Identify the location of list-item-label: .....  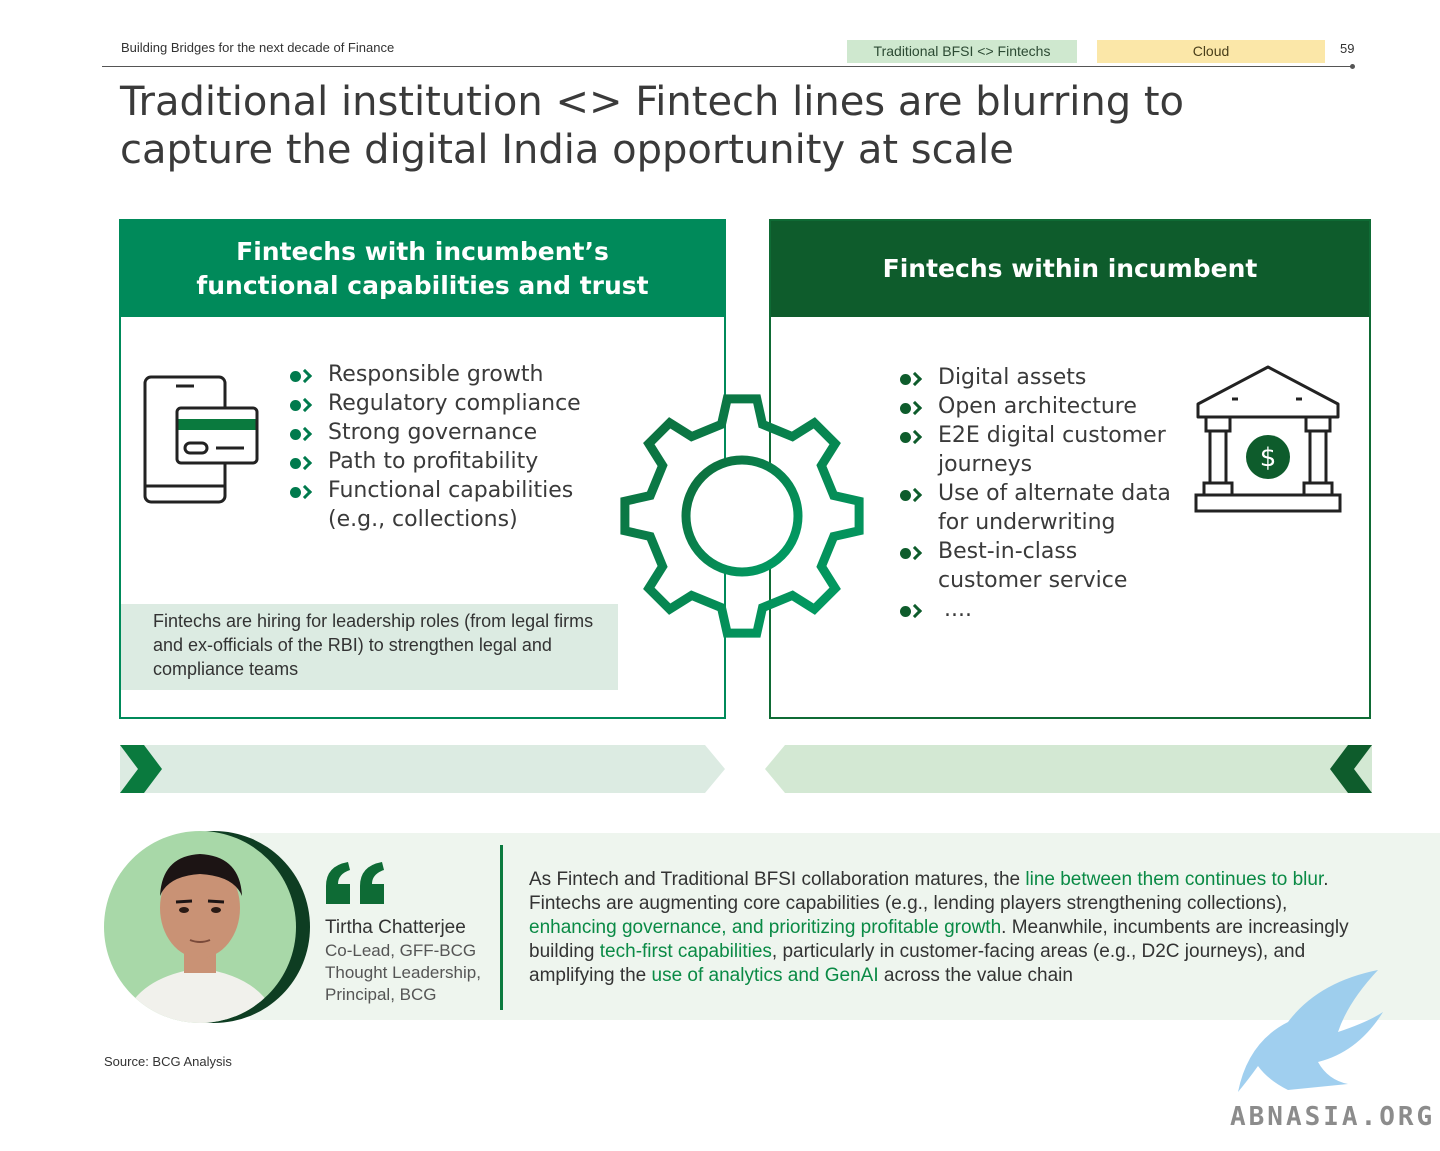
(958, 609).